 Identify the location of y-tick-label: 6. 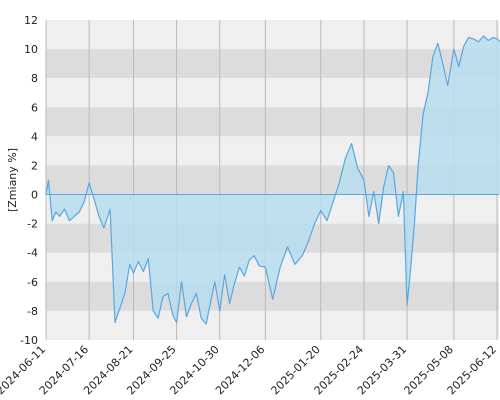
(34, 107).